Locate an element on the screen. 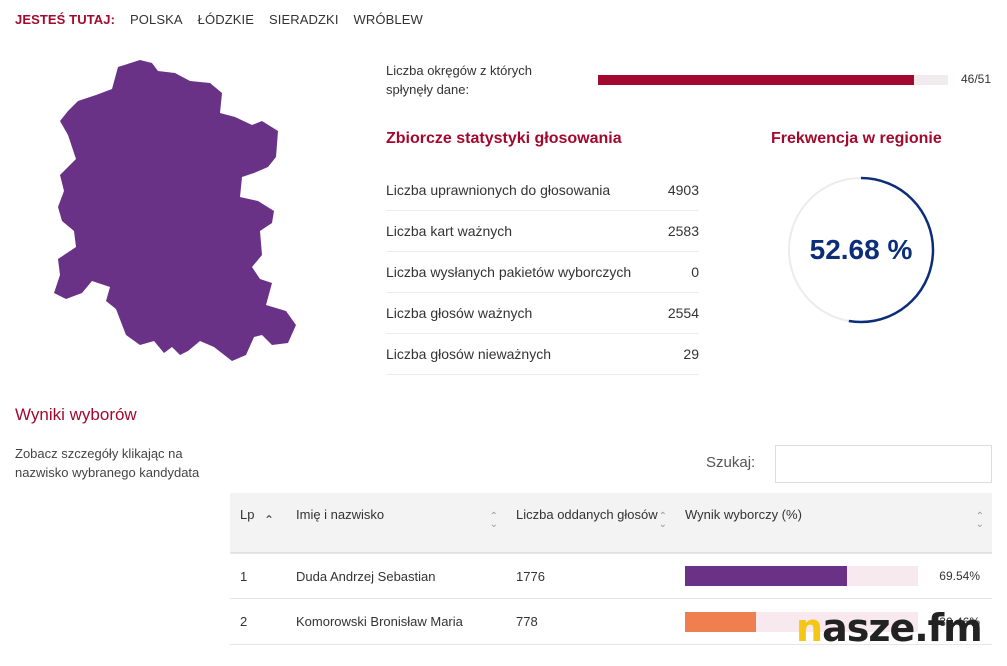 This screenshot has width=1007, height=666. candidate-result: 30.46% is located at coordinates (833, 621).